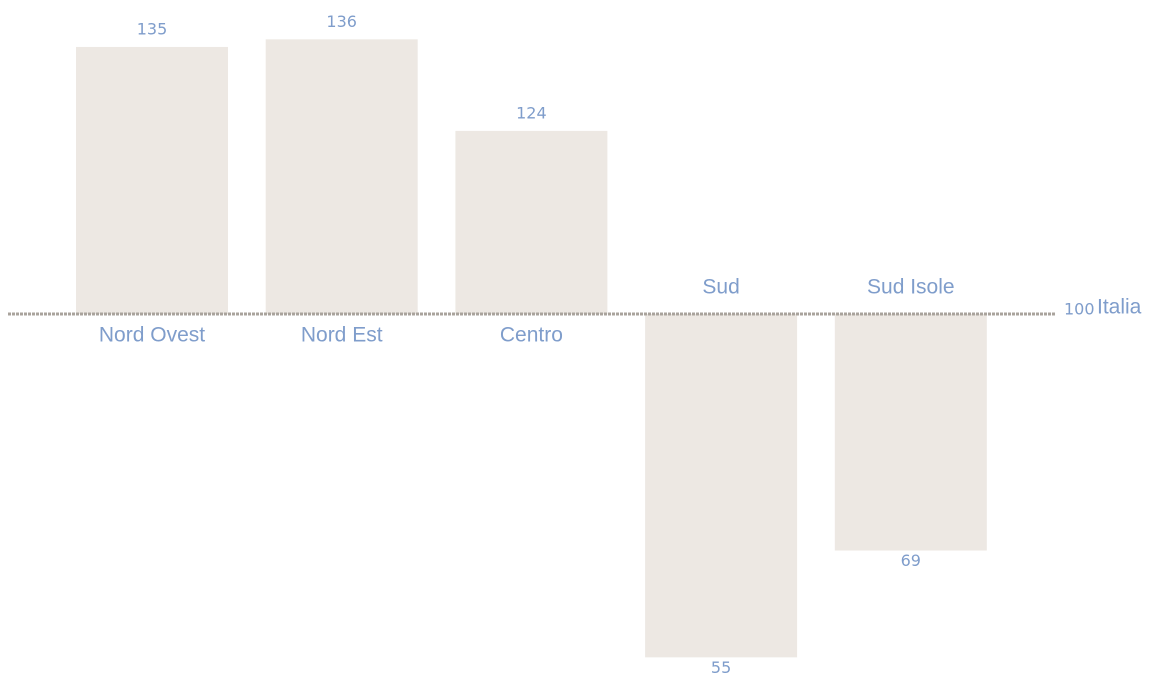 The height and width of the screenshot is (673, 1168). I want to click on baseline-value: 100, so click(1079, 309).